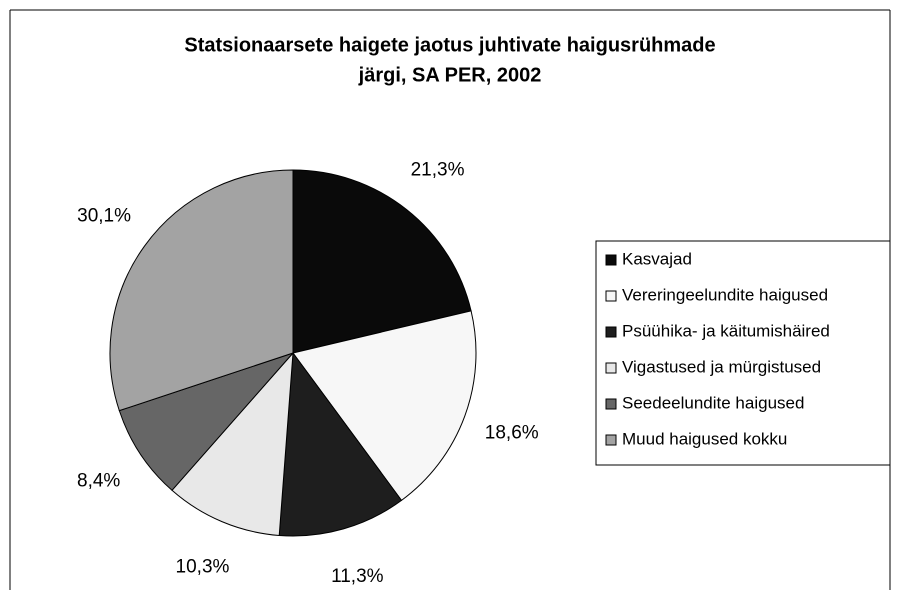 The height and width of the screenshot is (590, 901). What do you see at coordinates (704, 438) in the screenshot?
I see `legend-label: Muud haigused kokku` at bounding box center [704, 438].